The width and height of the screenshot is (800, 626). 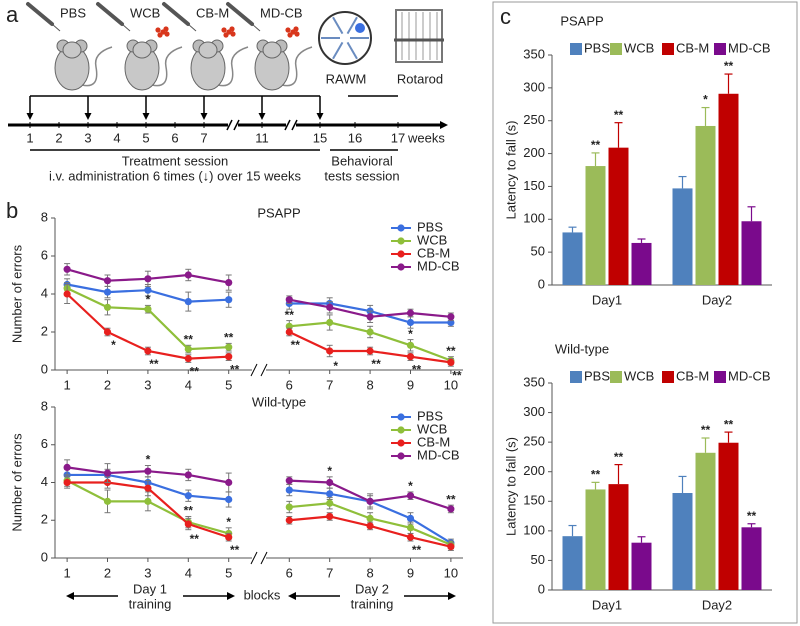 What do you see at coordinates (289, 384) in the screenshot?
I see `x-tick-label: 6` at bounding box center [289, 384].